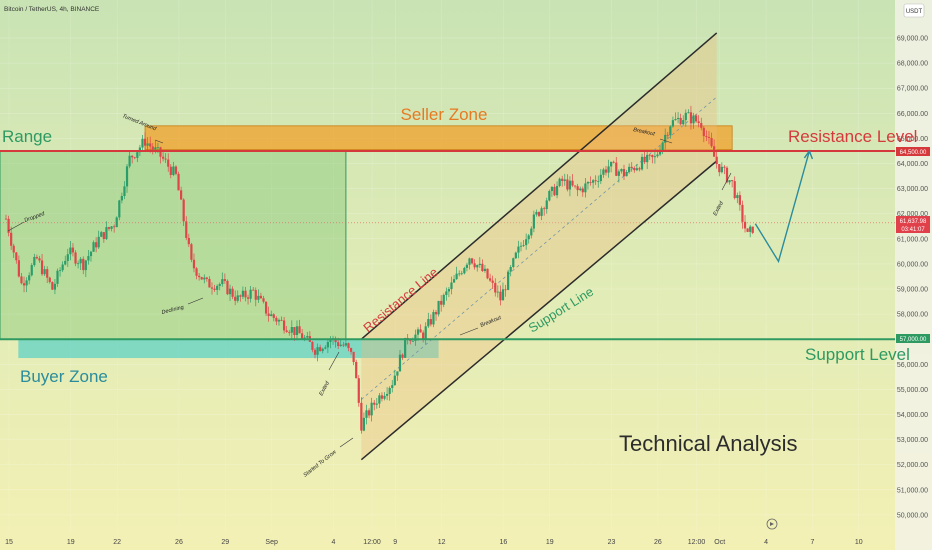 The width and height of the screenshot is (932, 555). I want to click on x-tick-label: 4, so click(333, 542).